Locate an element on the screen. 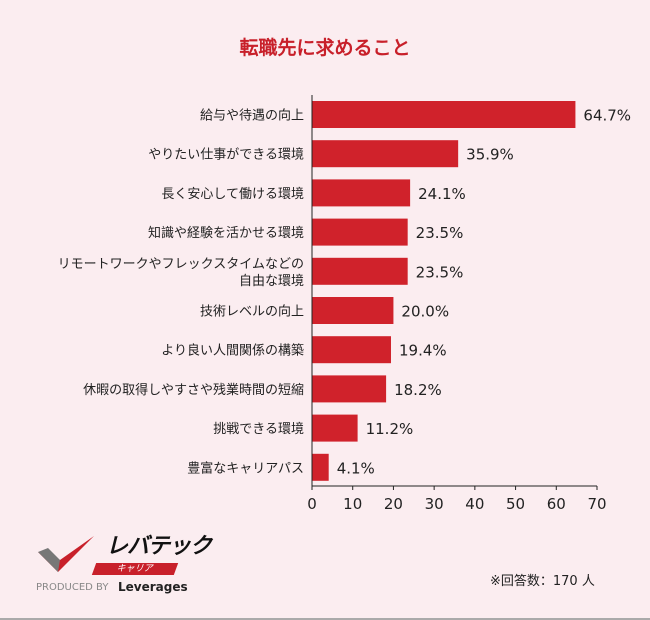 The height and width of the screenshot is (620, 650). brand-text: Leverages is located at coordinates (153, 587).